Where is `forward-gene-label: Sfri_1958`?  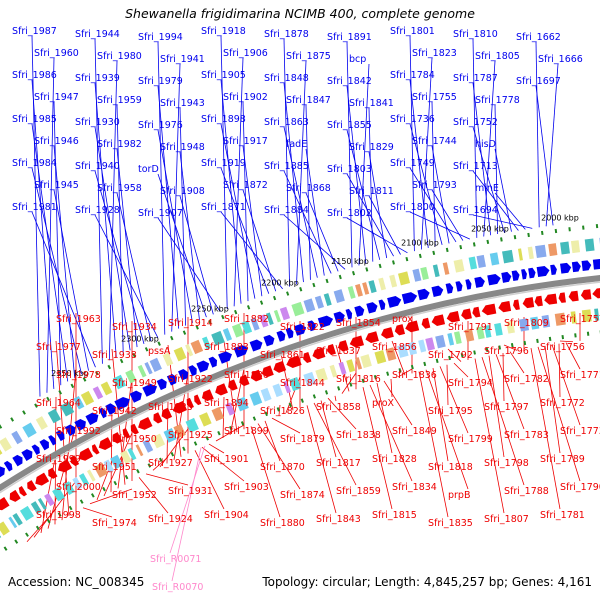
forward-gene-label: Sfri_1958 is located at coordinates (119, 188).